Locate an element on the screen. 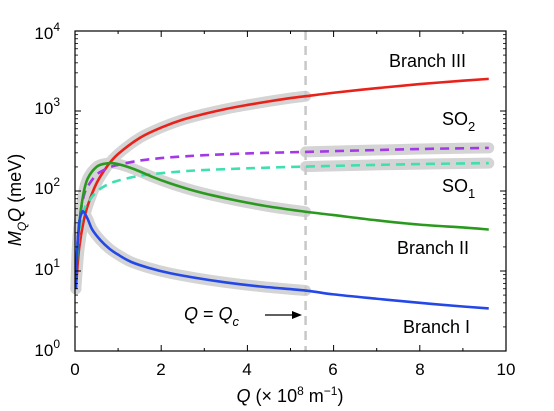 The image size is (554, 411). y-tick-label: 10⁰ is located at coordinates (47, 348).